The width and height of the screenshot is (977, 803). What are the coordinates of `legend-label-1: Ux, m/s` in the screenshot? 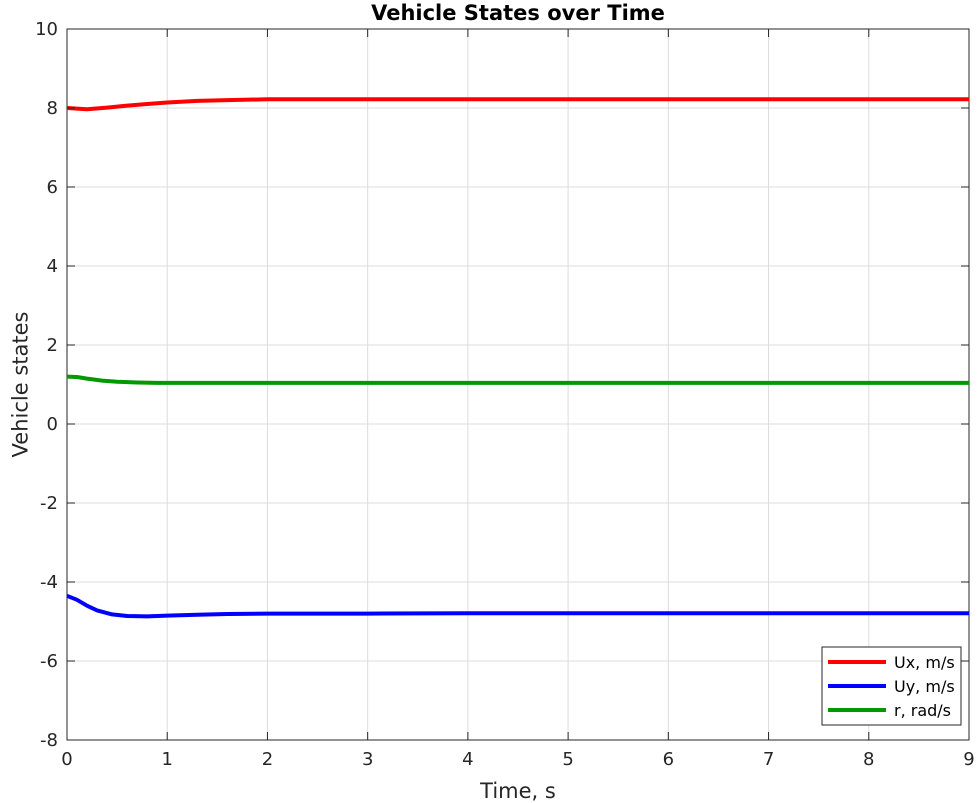 It's located at (924, 662).